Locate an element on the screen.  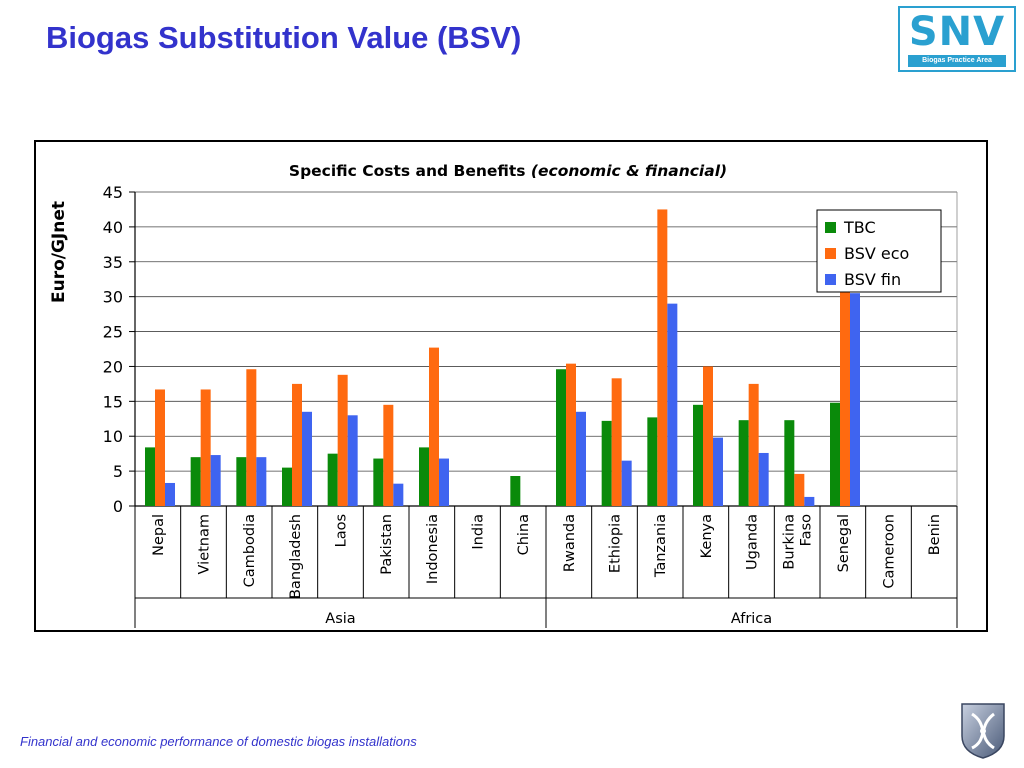
y-tick-label: 30 is located at coordinates (113, 297).